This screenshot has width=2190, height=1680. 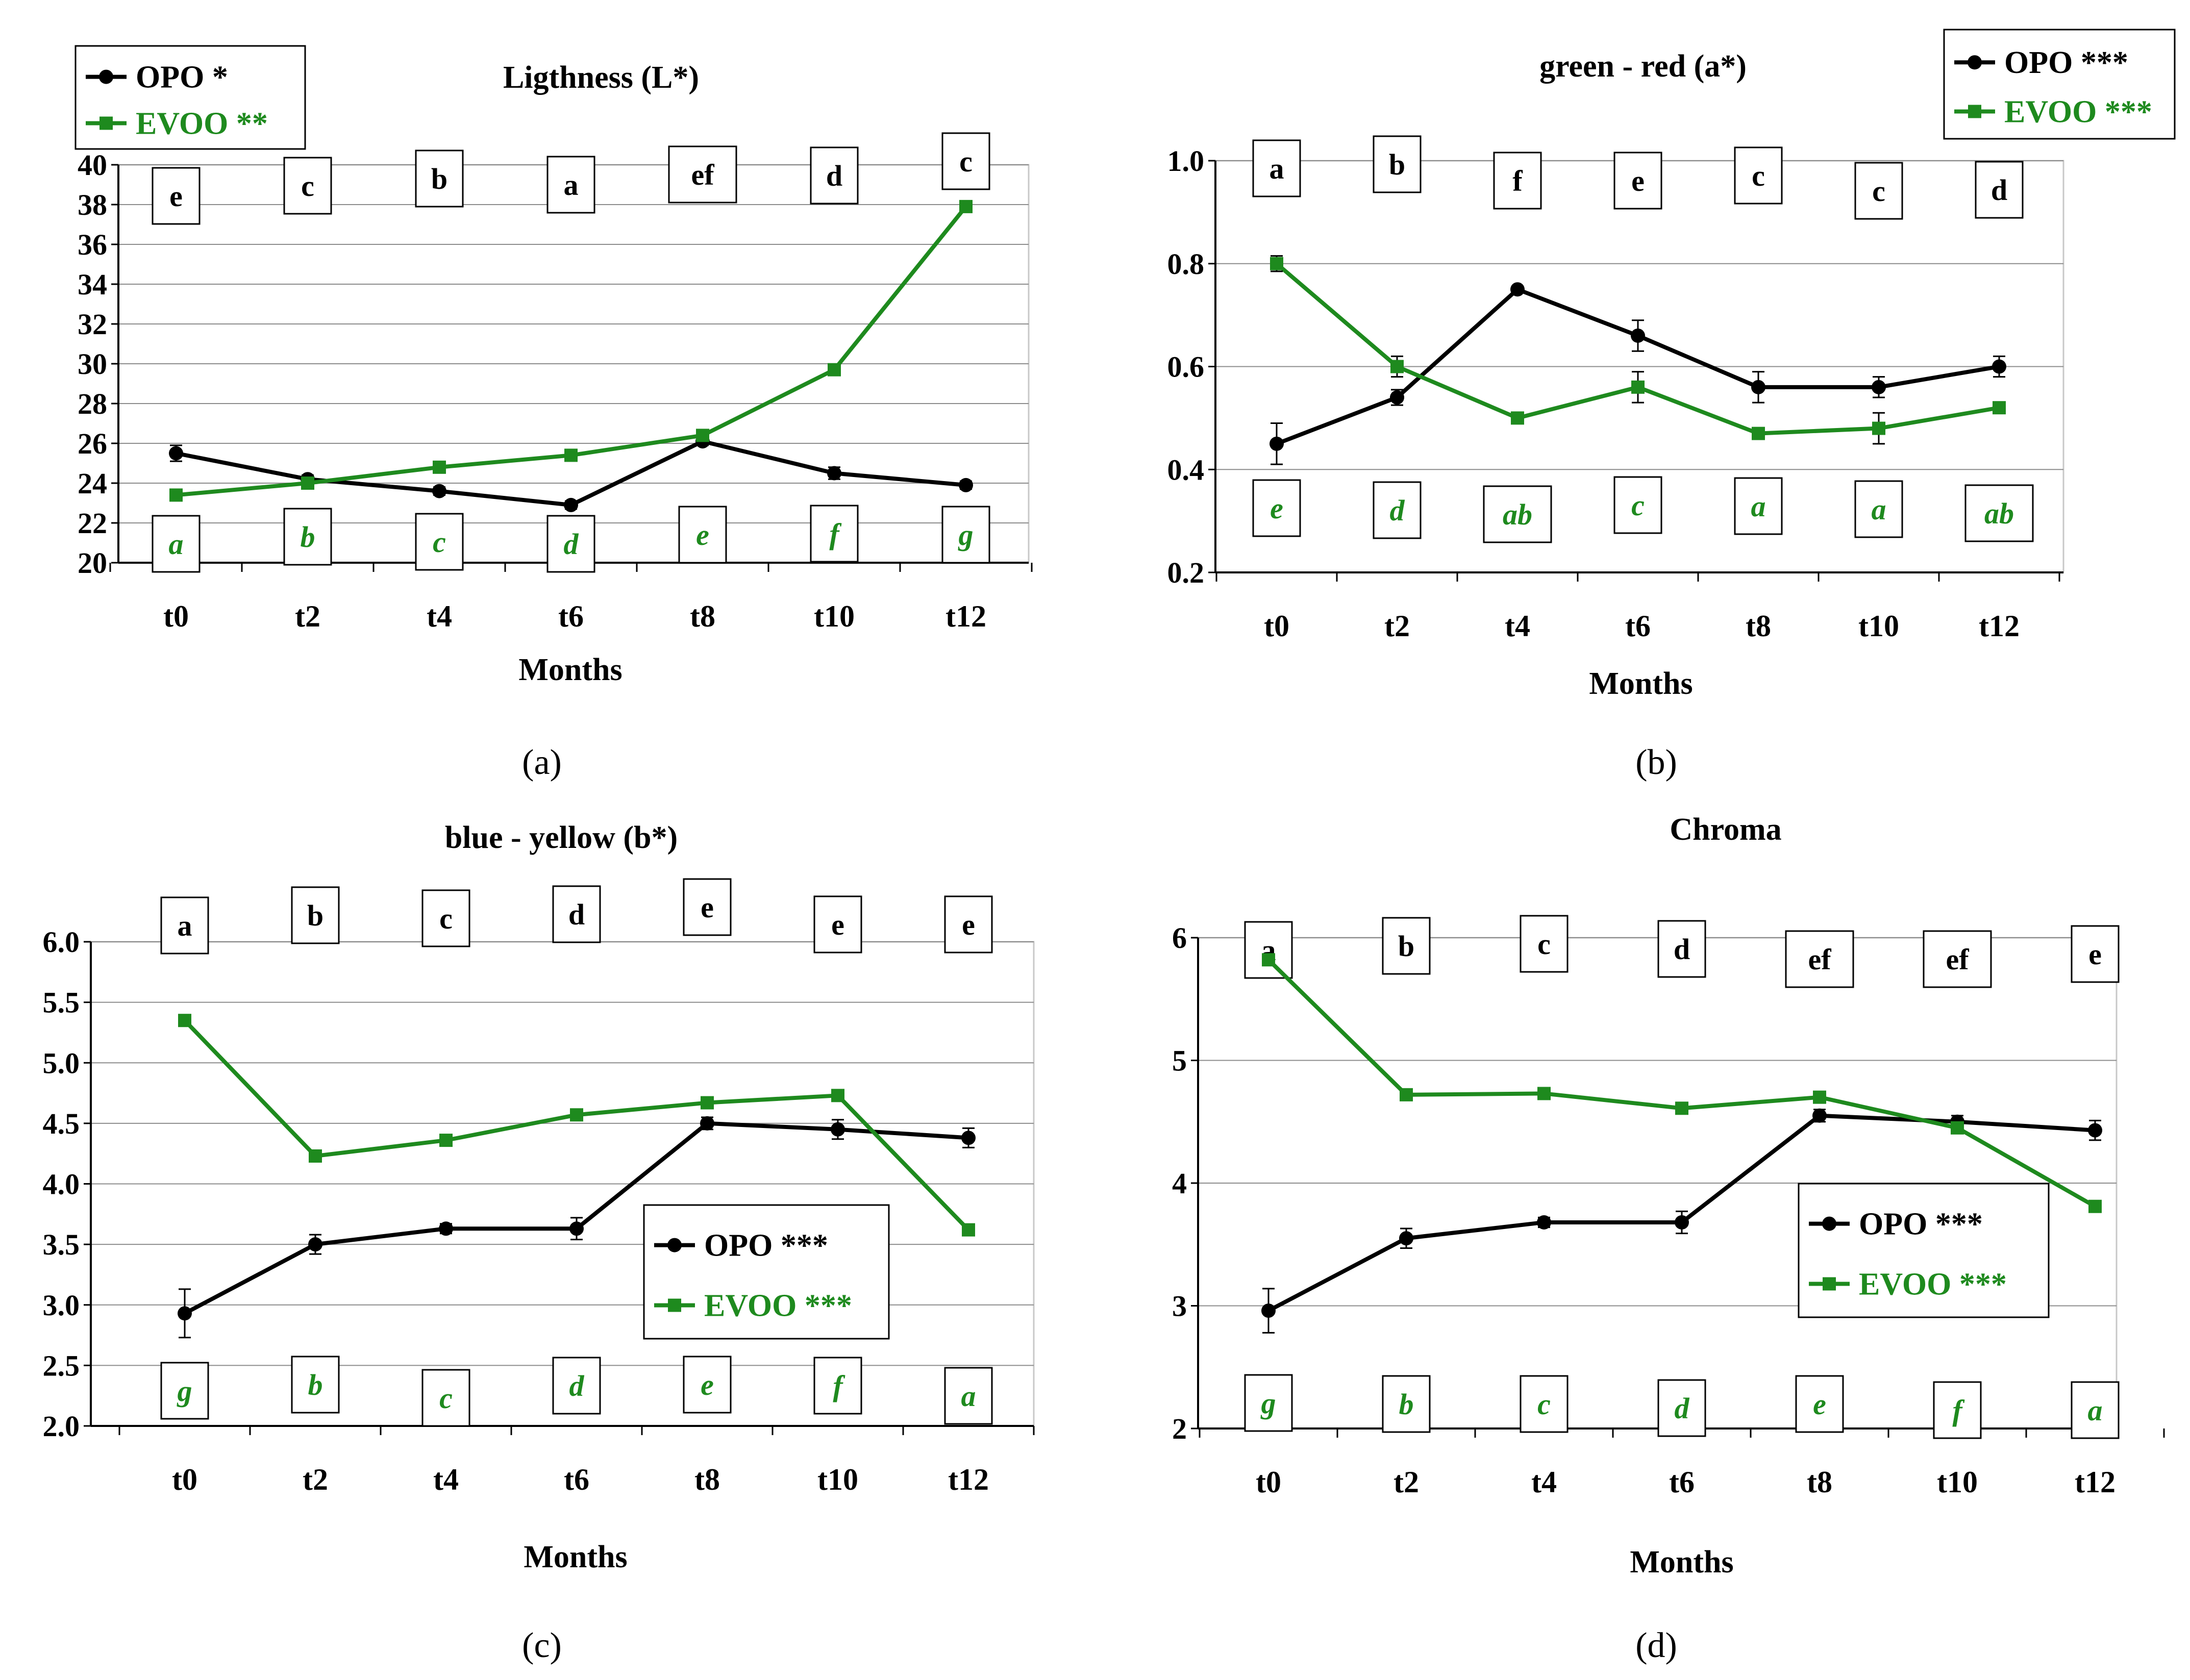 I want to click on x-tick-label: t0, so click(x=176, y=616).